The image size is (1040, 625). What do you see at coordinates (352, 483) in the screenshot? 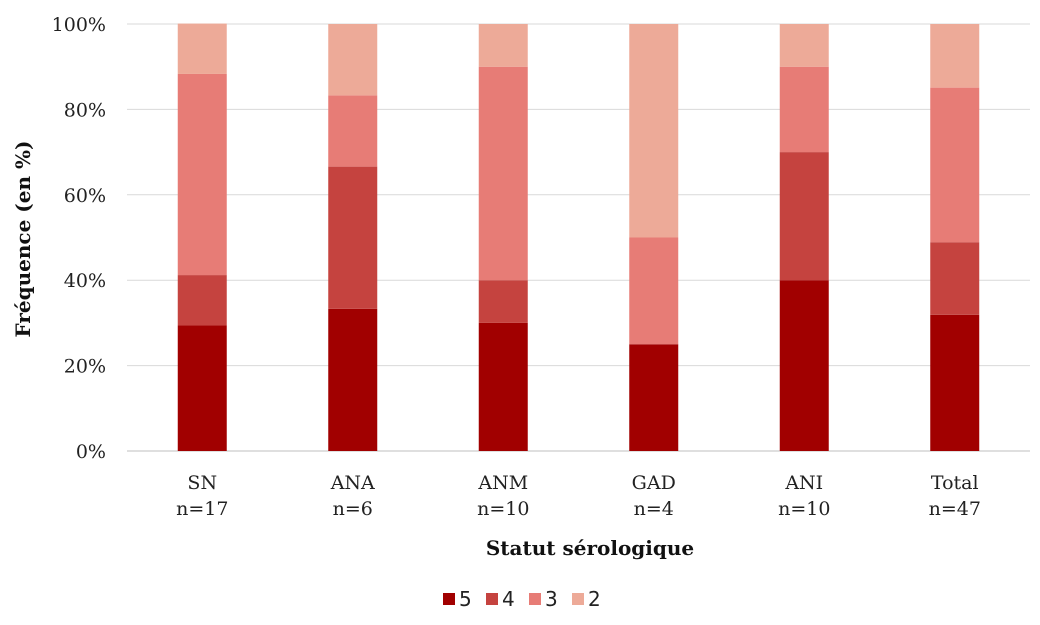
I see `x-tick-label: ANA` at bounding box center [352, 483].